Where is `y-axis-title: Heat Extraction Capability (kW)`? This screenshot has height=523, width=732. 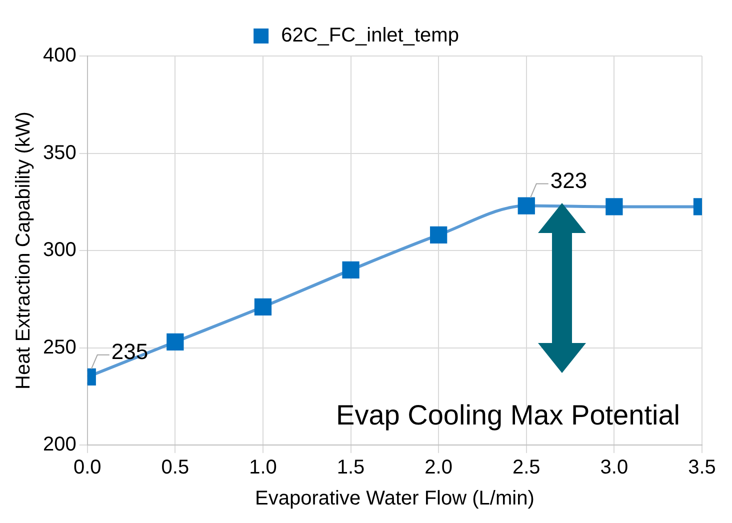 y-axis-title: Heat Extraction Capability (kW) is located at coordinates (23, 251).